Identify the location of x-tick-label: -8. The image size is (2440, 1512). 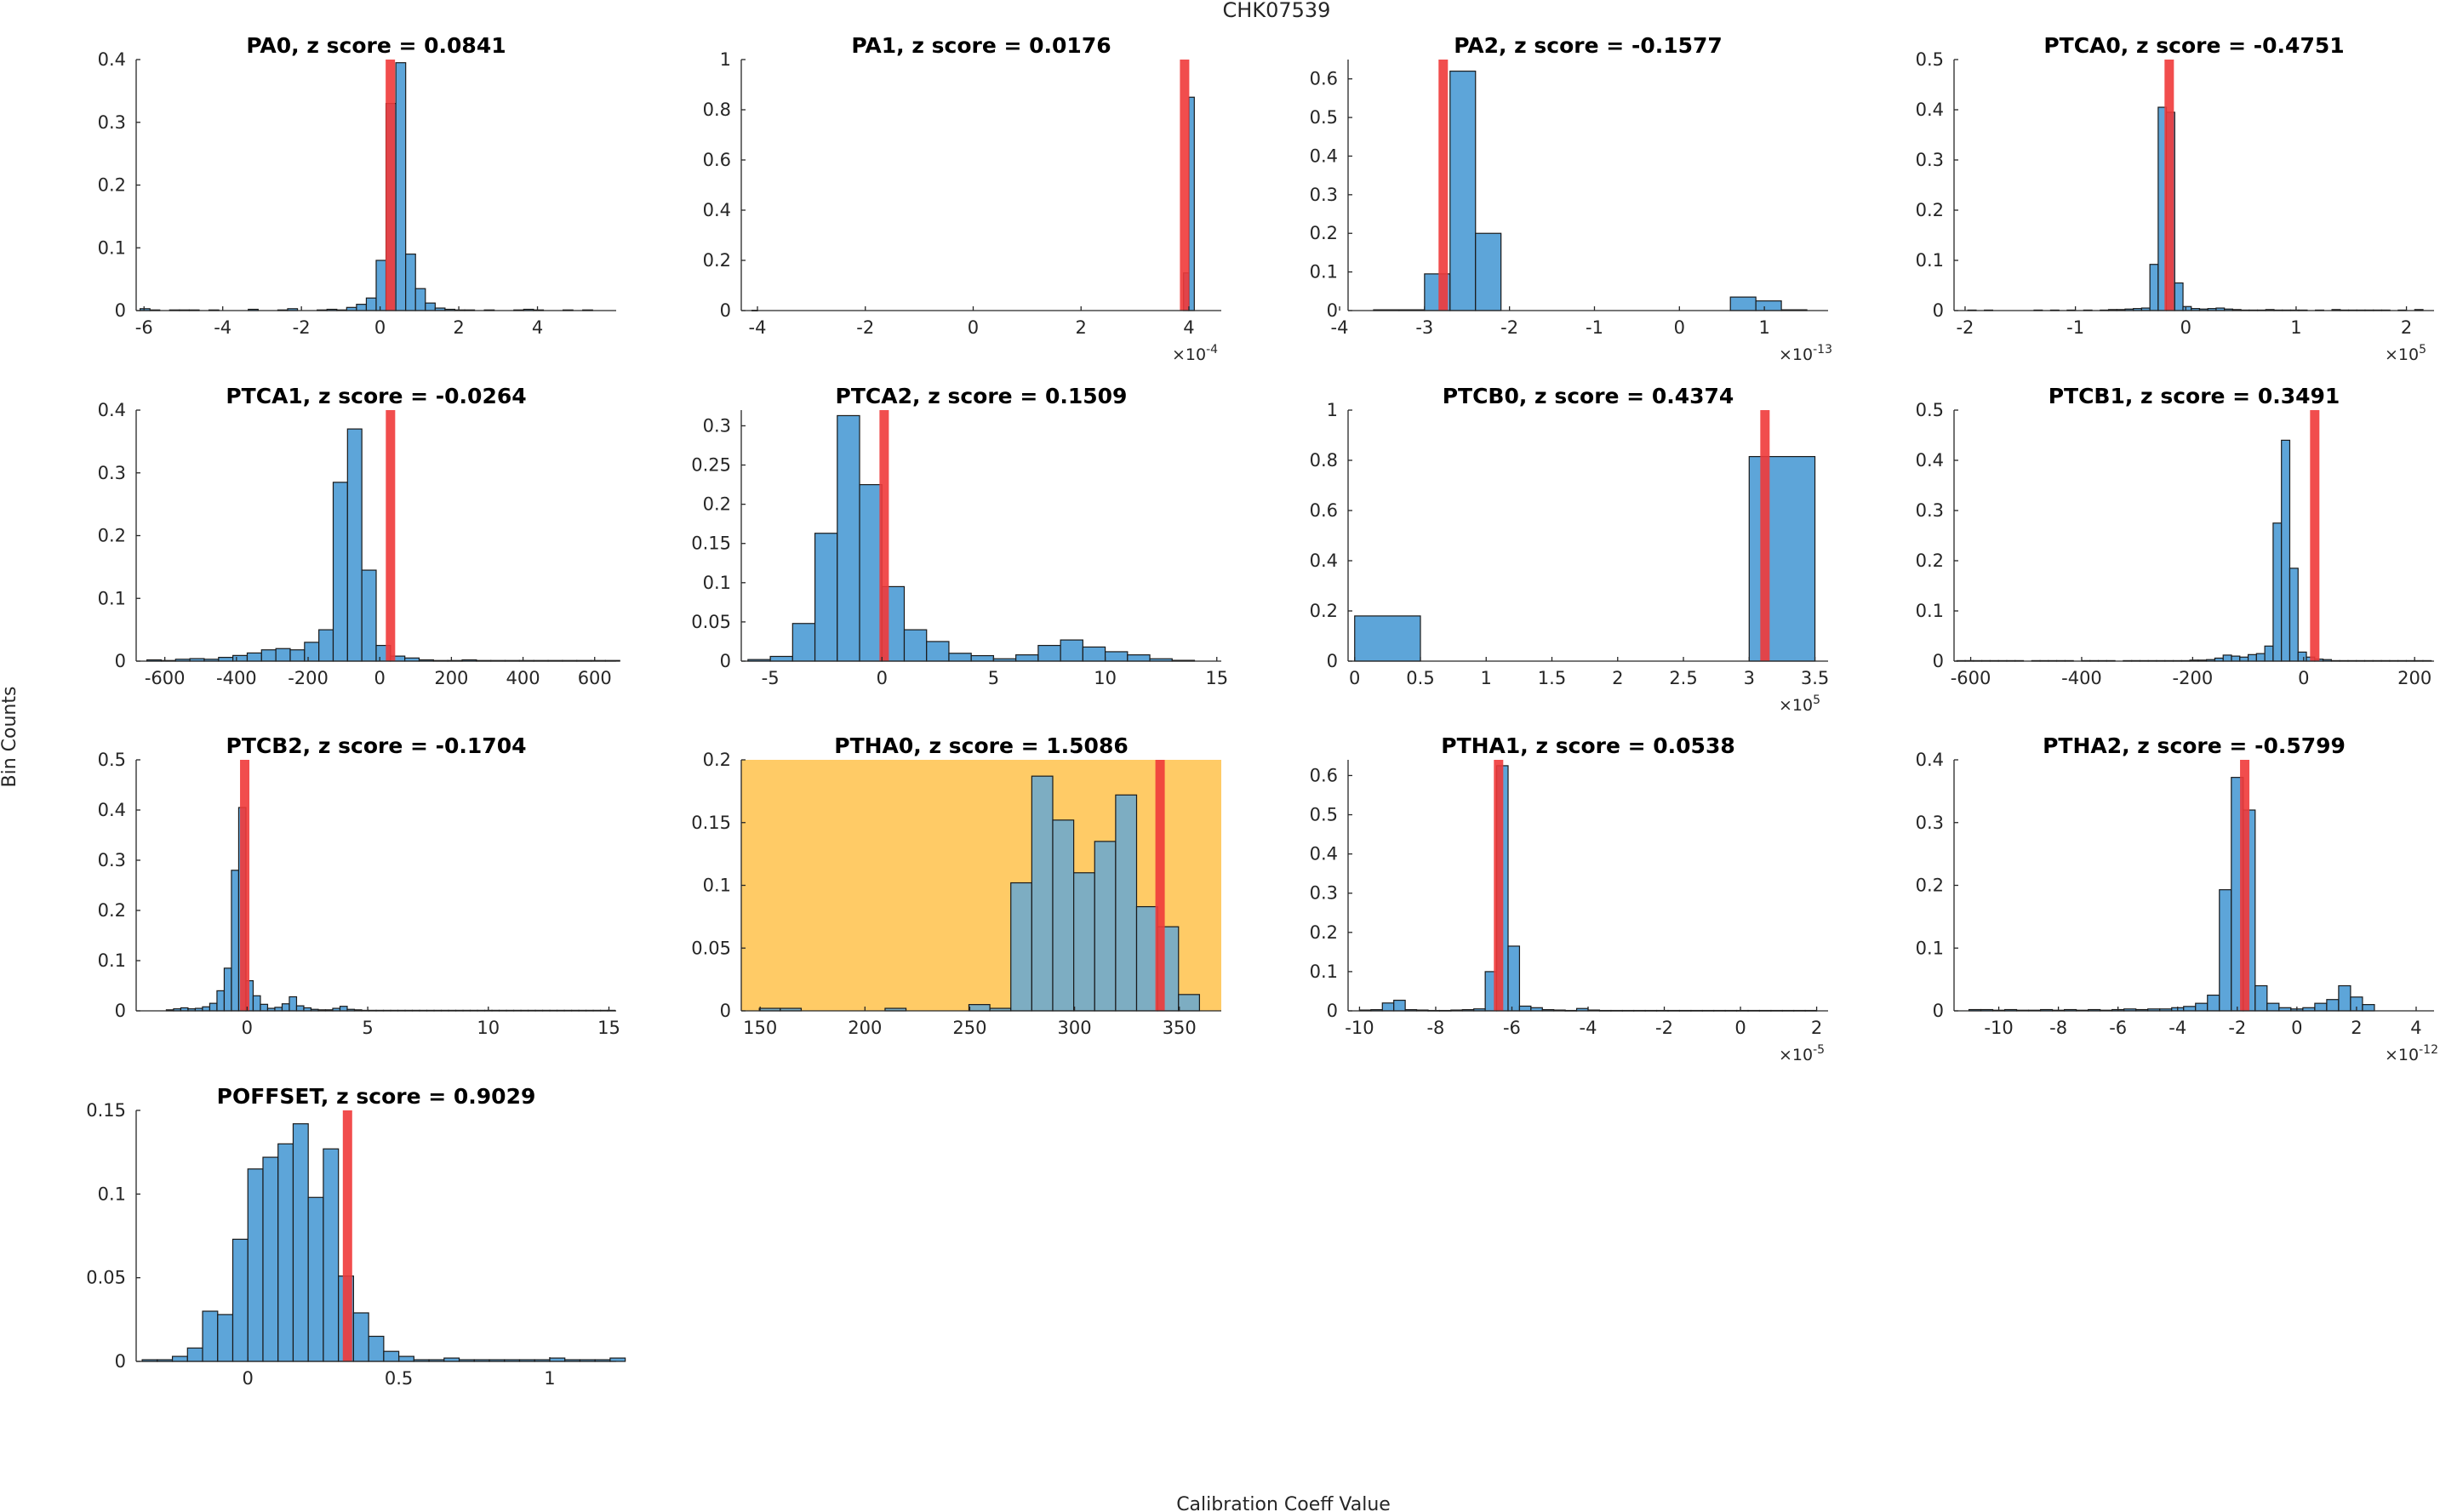
(1435, 1028).